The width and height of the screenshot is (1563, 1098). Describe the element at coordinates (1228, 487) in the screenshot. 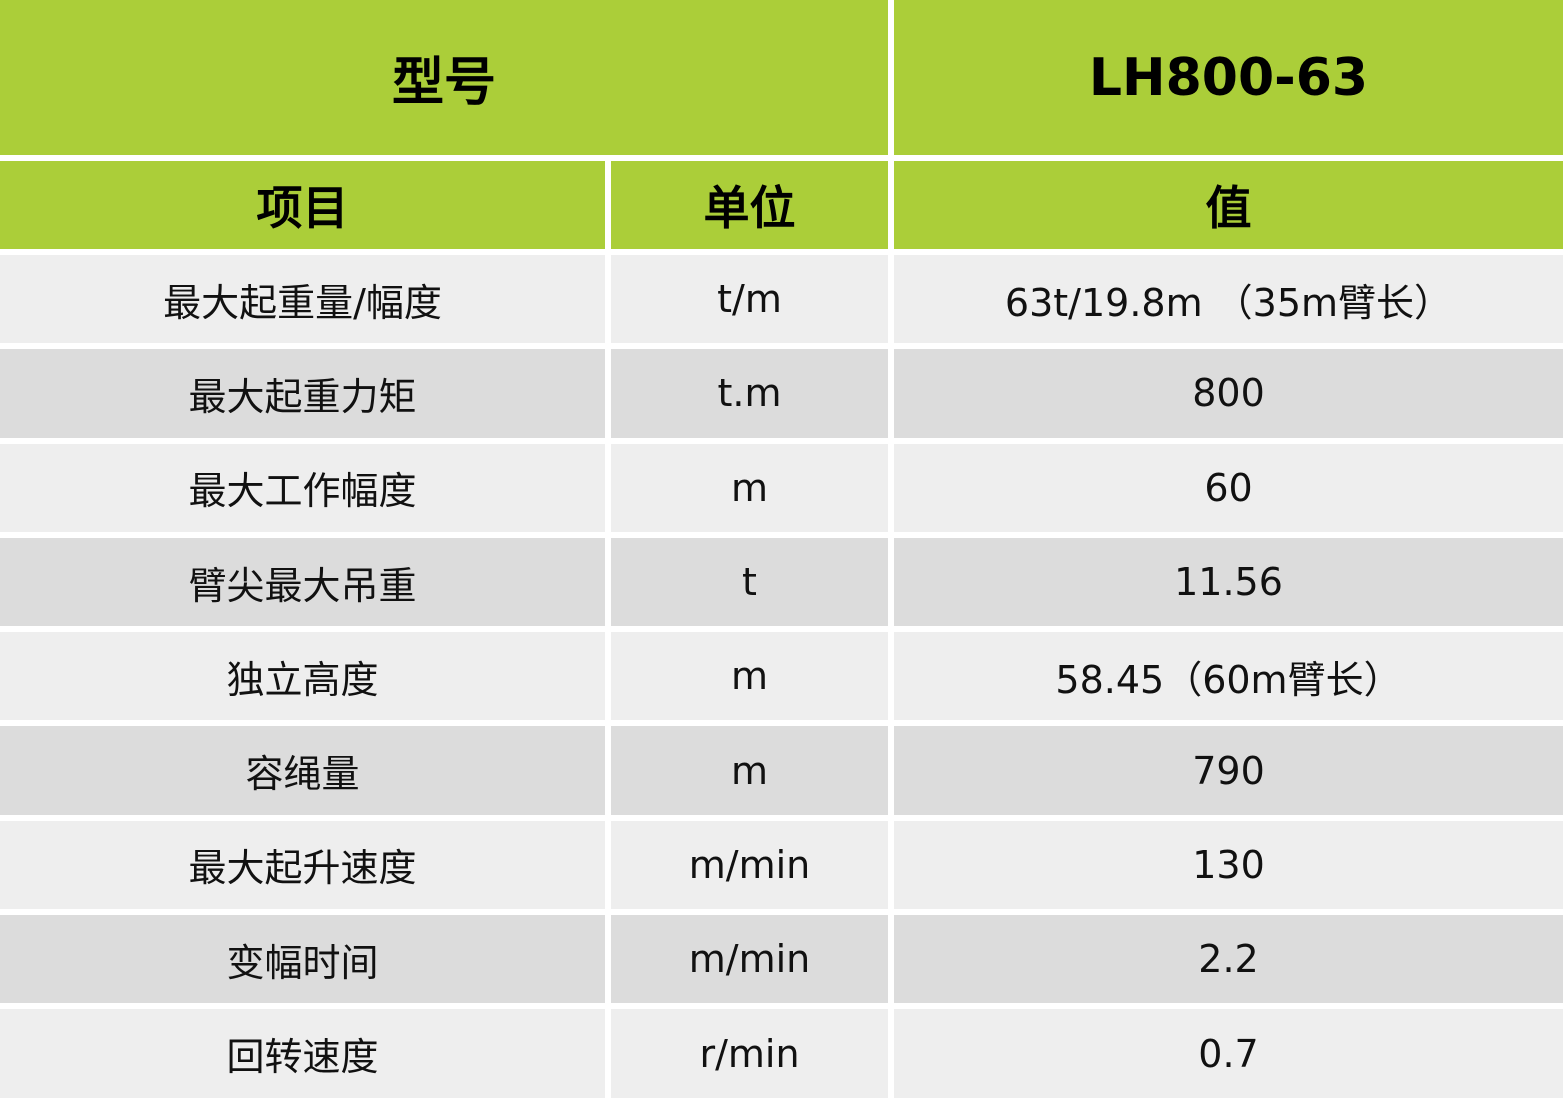

I see `table-cell-value: 60` at that location.